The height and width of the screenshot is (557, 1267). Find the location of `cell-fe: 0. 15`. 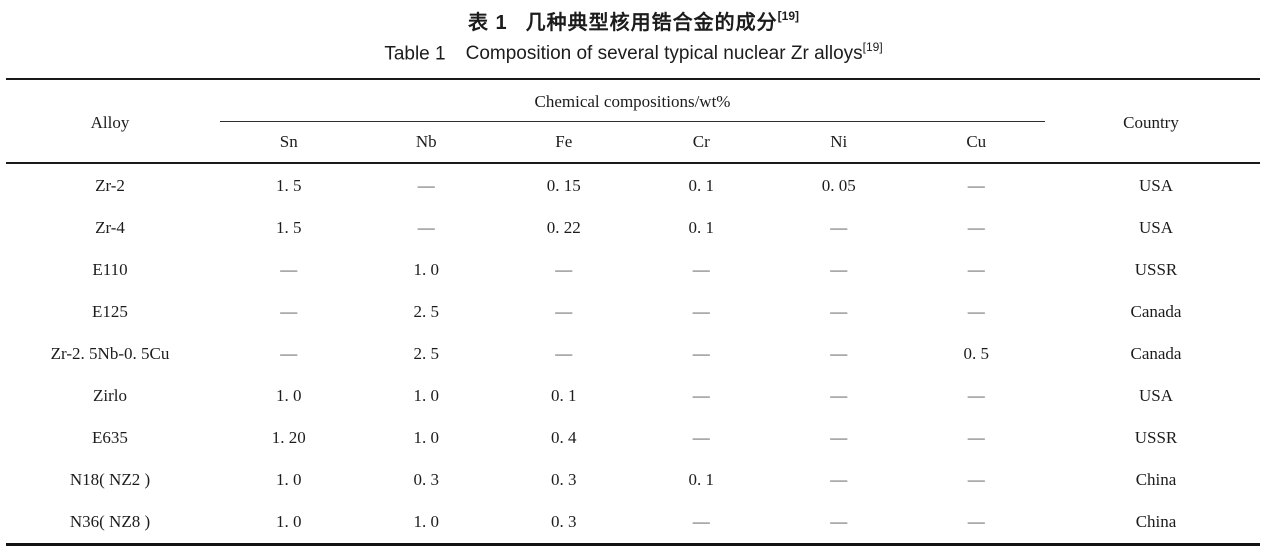

cell-fe: 0. 15 is located at coordinates (563, 185).